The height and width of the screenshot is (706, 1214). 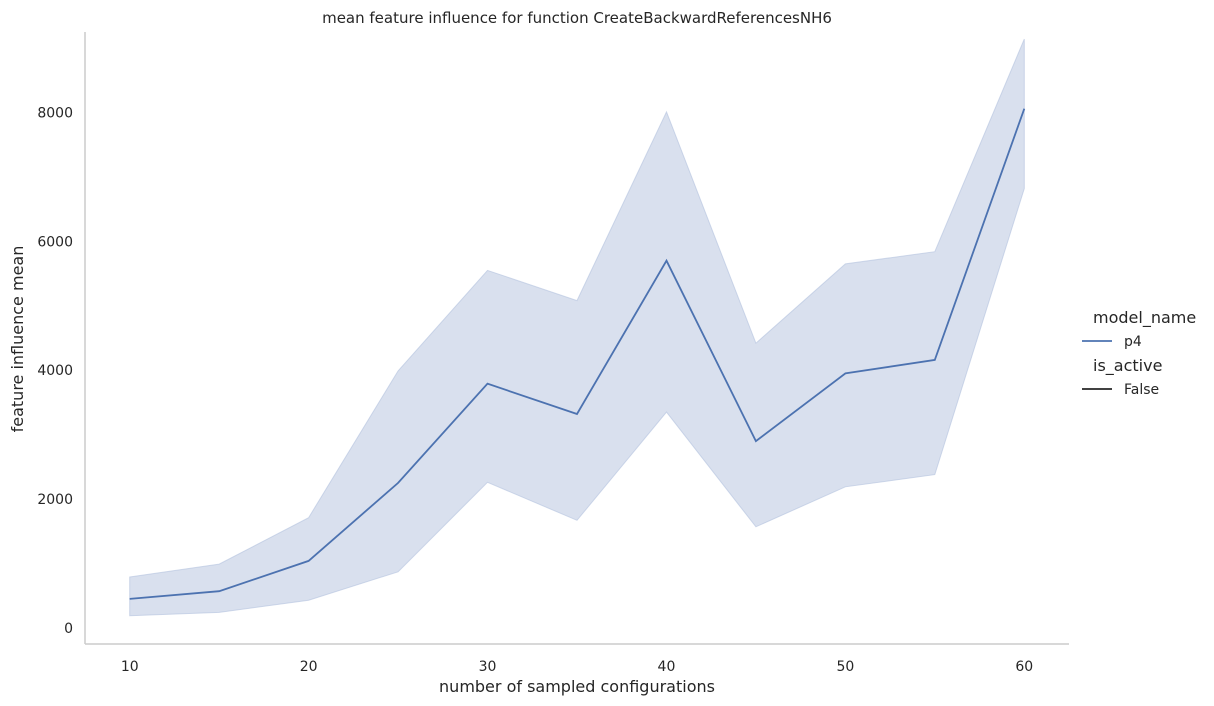 I want to click on x-tick-label: 40, so click(x=667, y=667).